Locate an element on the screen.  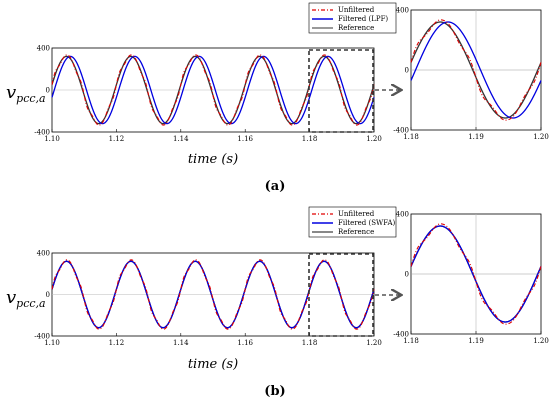
panel-a-main-yticks: 400 0 -400 is located at coordinates (42, 91).